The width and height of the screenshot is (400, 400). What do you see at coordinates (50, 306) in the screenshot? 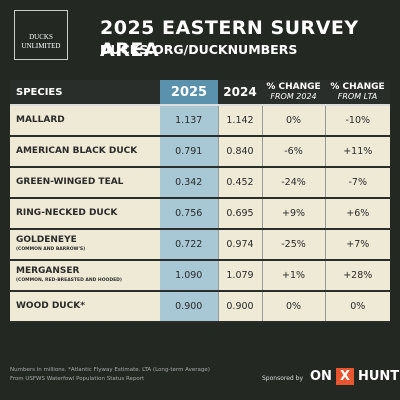
I see `species-name: WOOD DUCK*` at bounding box center [50, 306].